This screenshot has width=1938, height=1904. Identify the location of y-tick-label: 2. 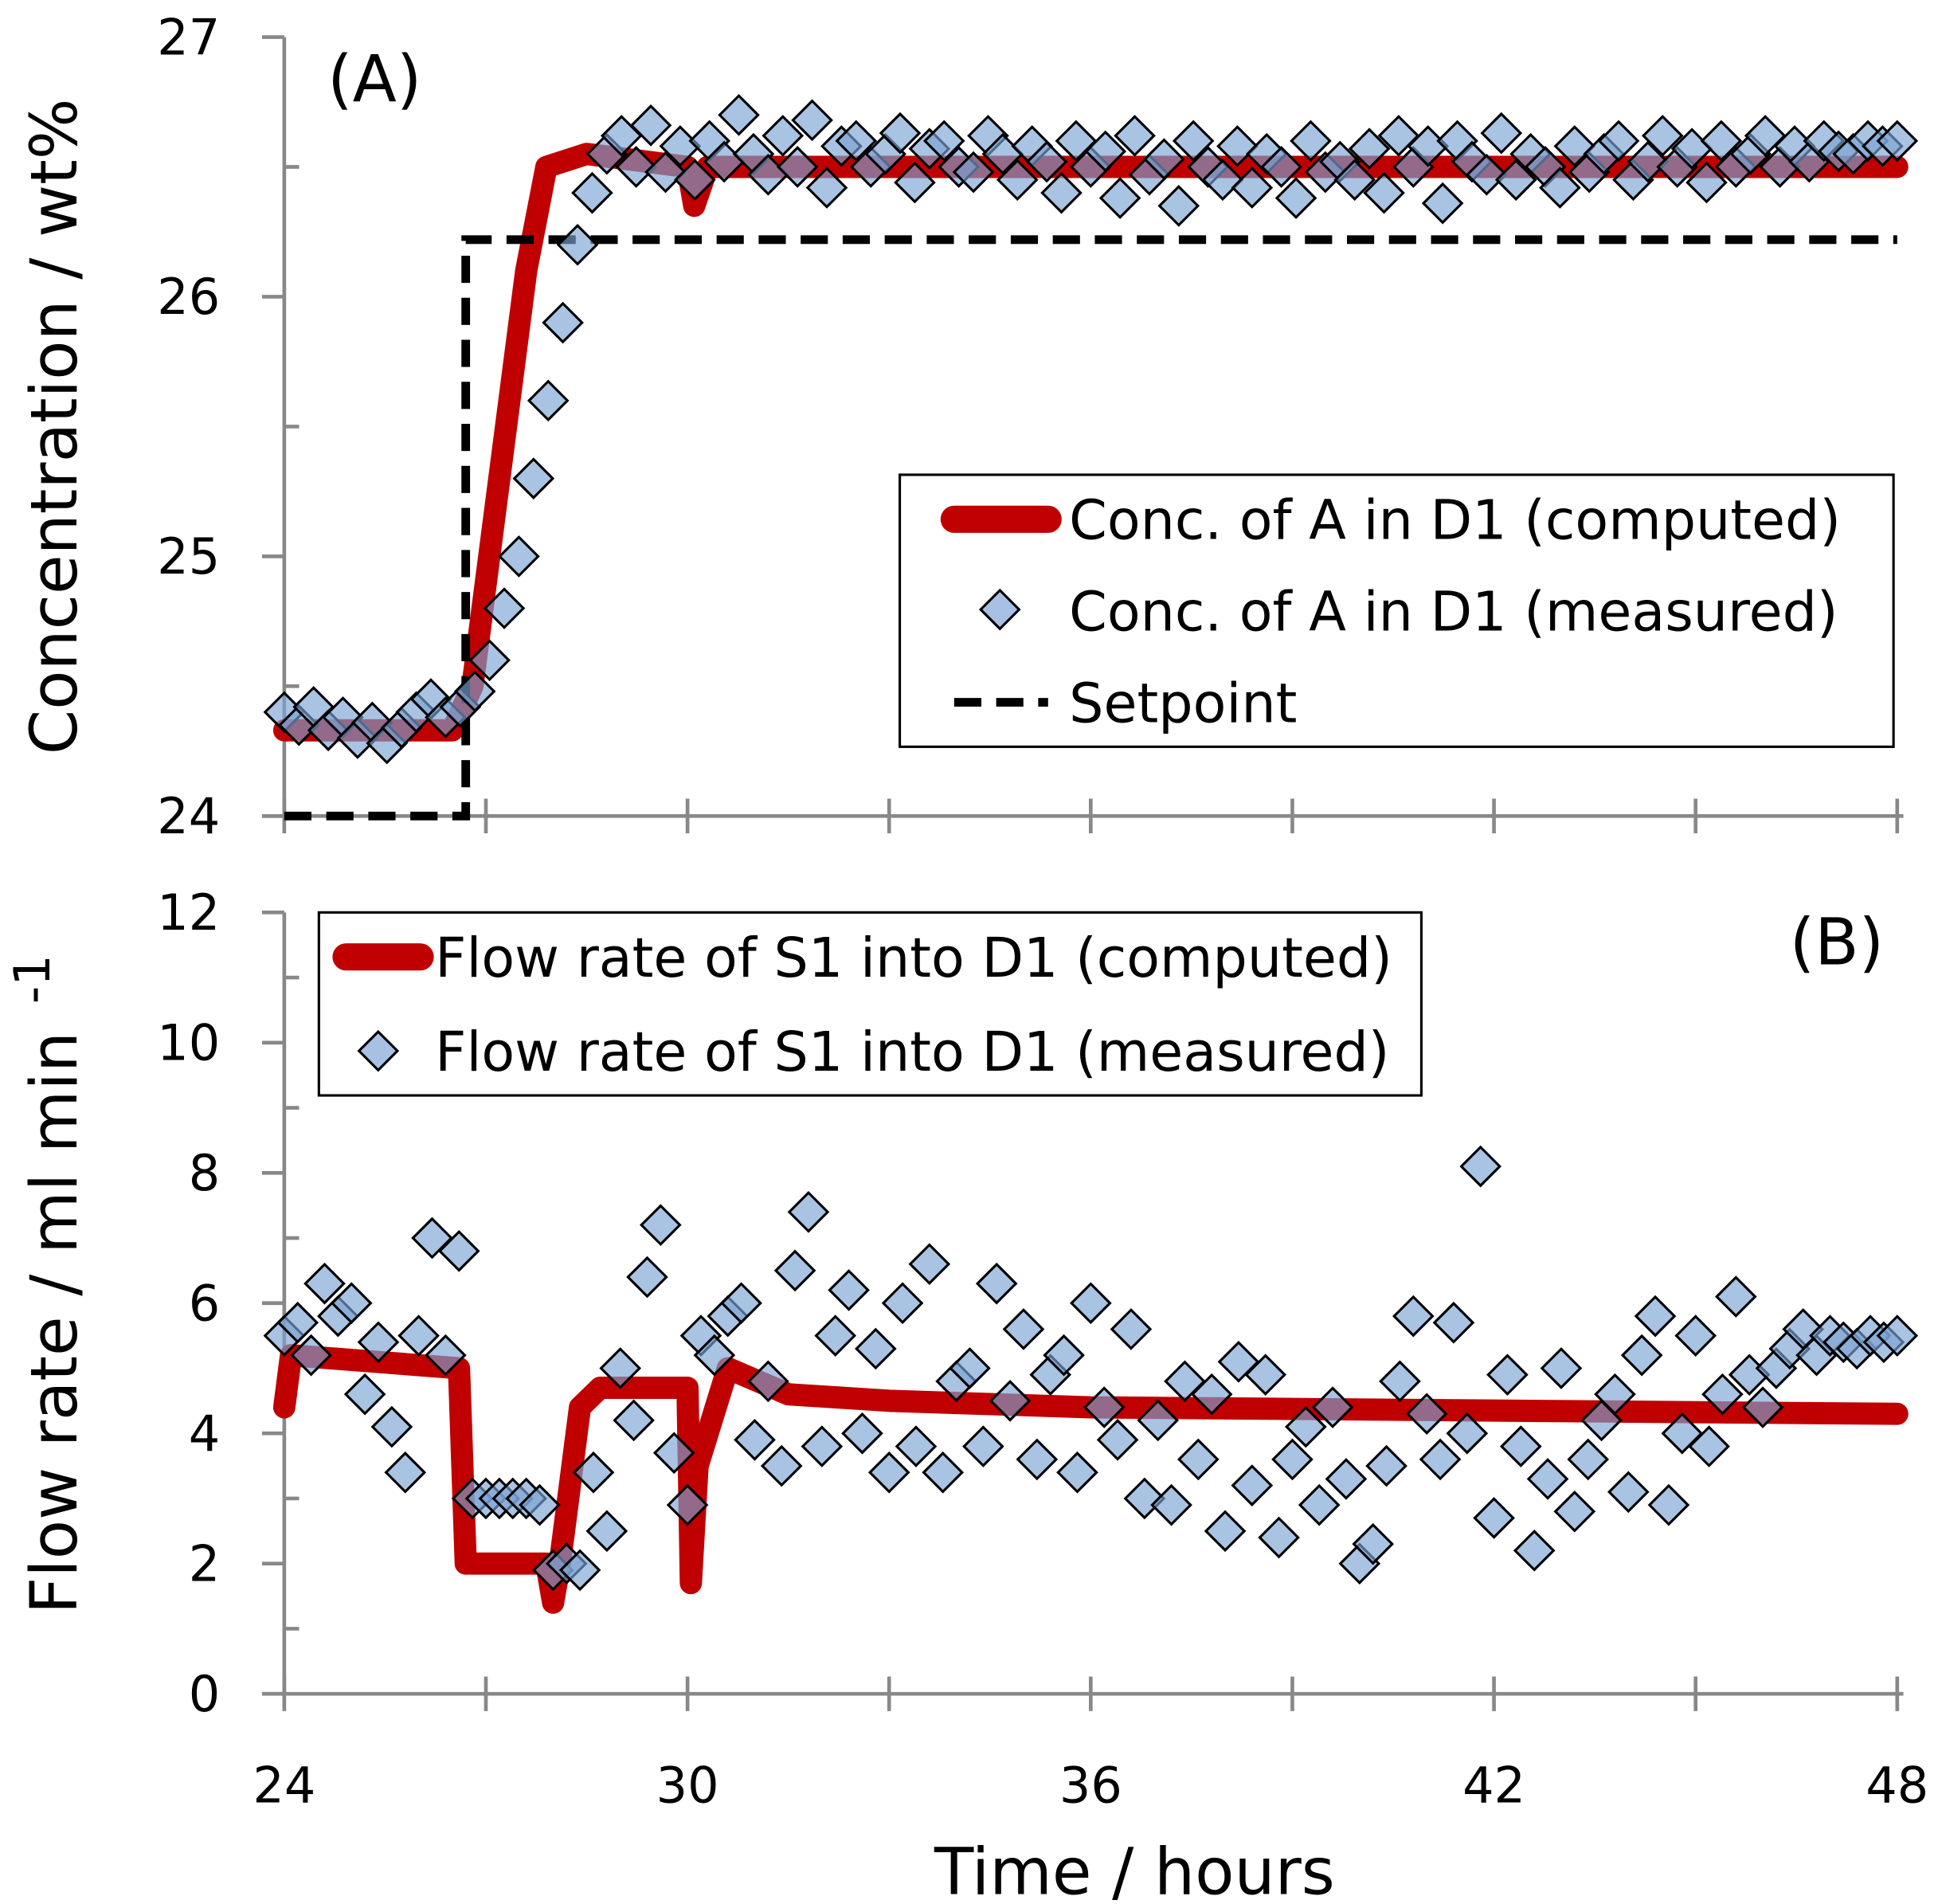
(205, 1563).